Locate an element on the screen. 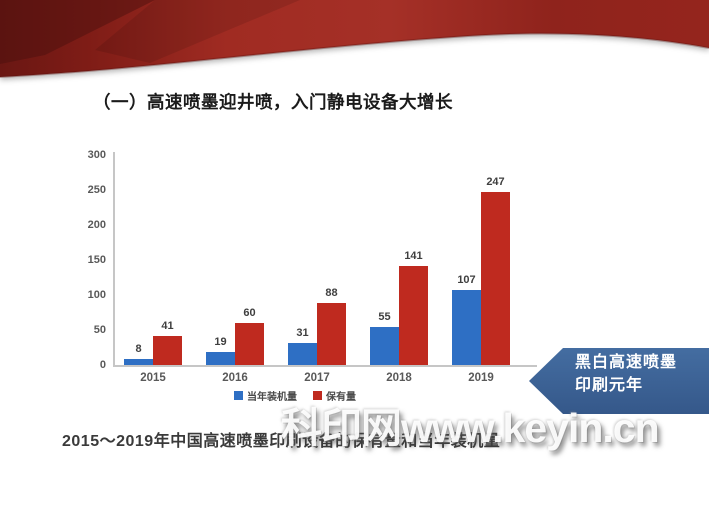 Image resolution: width=709 pixels, height=531 pixels. bar-value-label: 19 is located at coordinates (220, 341).